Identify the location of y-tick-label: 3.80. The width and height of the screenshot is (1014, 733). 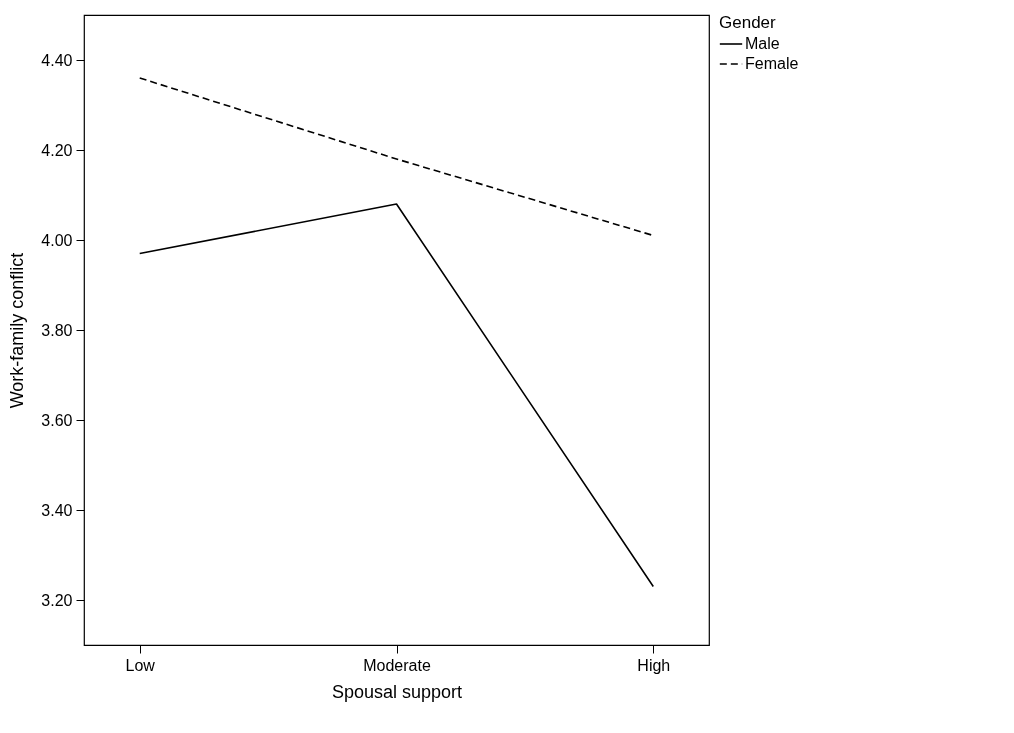
(57, 330).